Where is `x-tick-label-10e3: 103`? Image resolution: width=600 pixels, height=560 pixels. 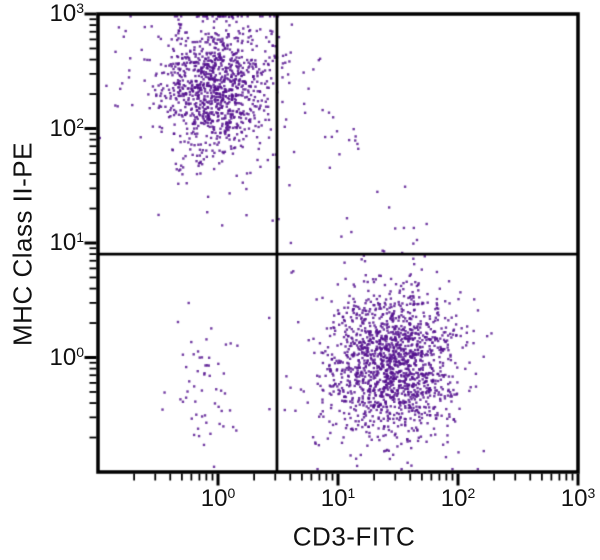 x-tick-label-10e3: 103 is located at coordinates (578, 498).